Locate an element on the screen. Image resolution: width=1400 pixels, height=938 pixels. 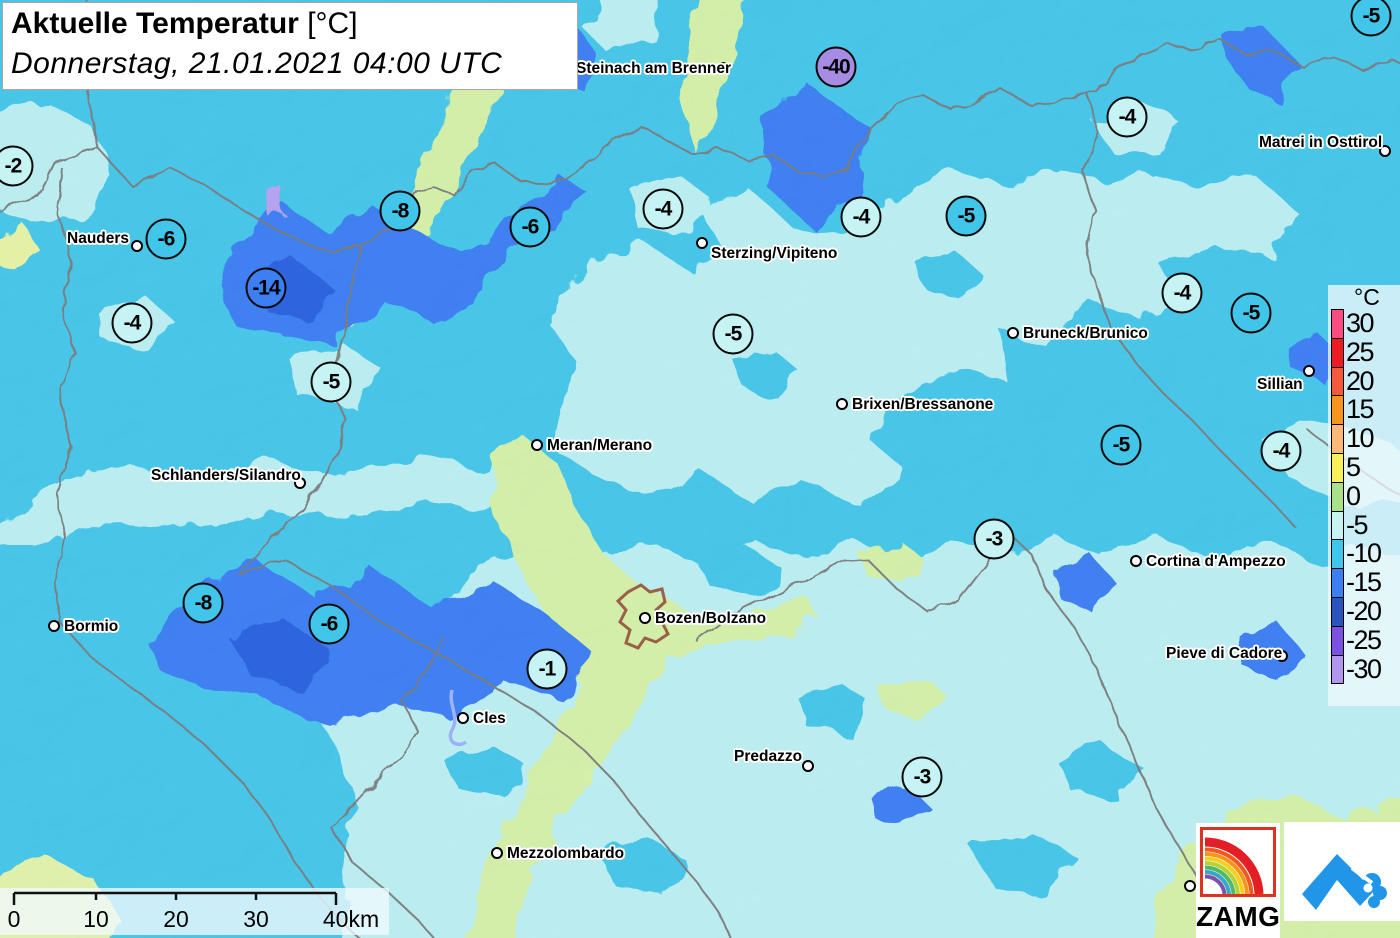
legend-value: 5 is located at coordinates (1353, 466).